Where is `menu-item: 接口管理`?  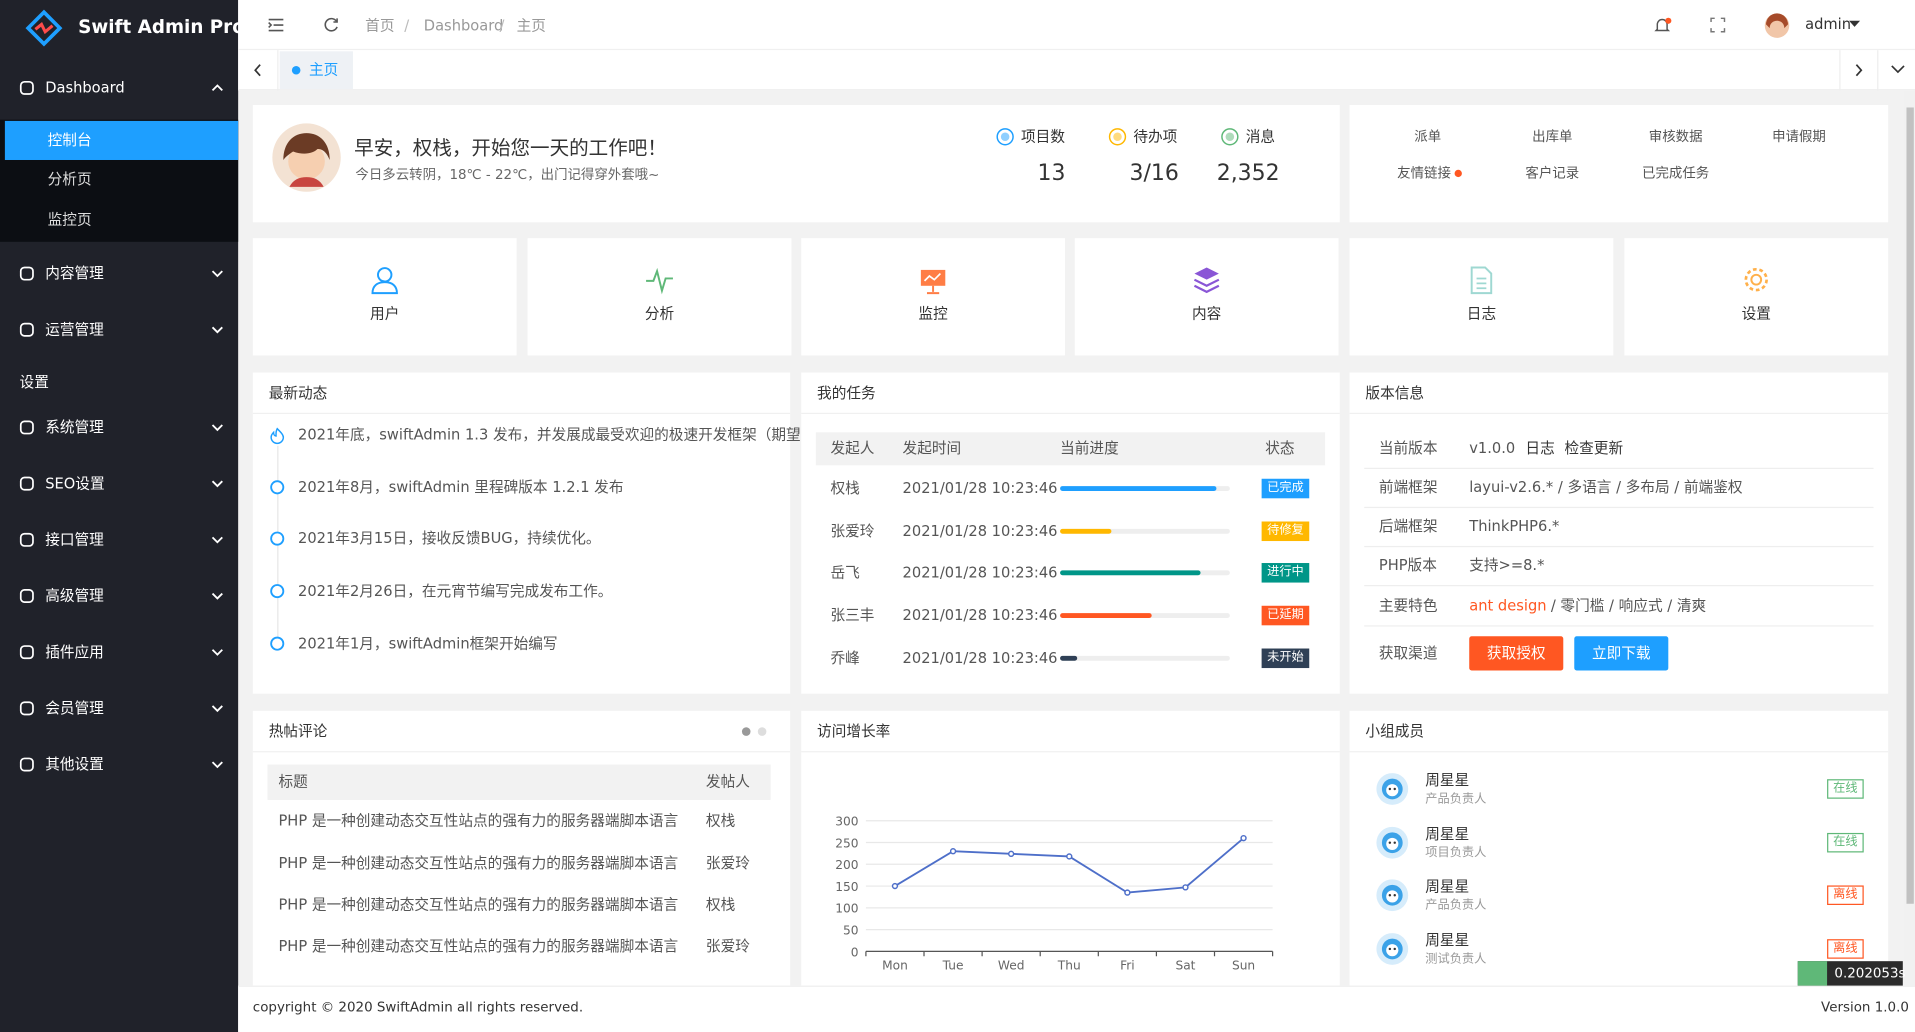 menu-item: 接口管理 is located at coordinates (74, 540).